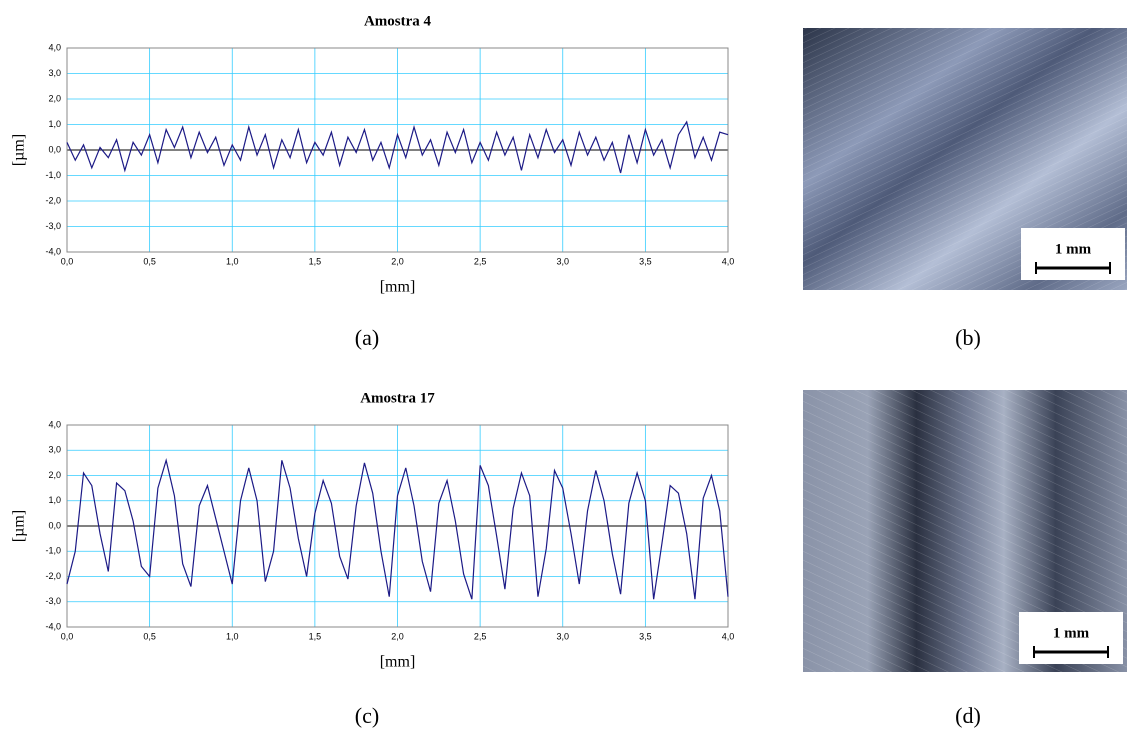 Image resolution: width=1130 pixels, height=739 pixels. I want to click on panel-label: (a), so click(367, 337).